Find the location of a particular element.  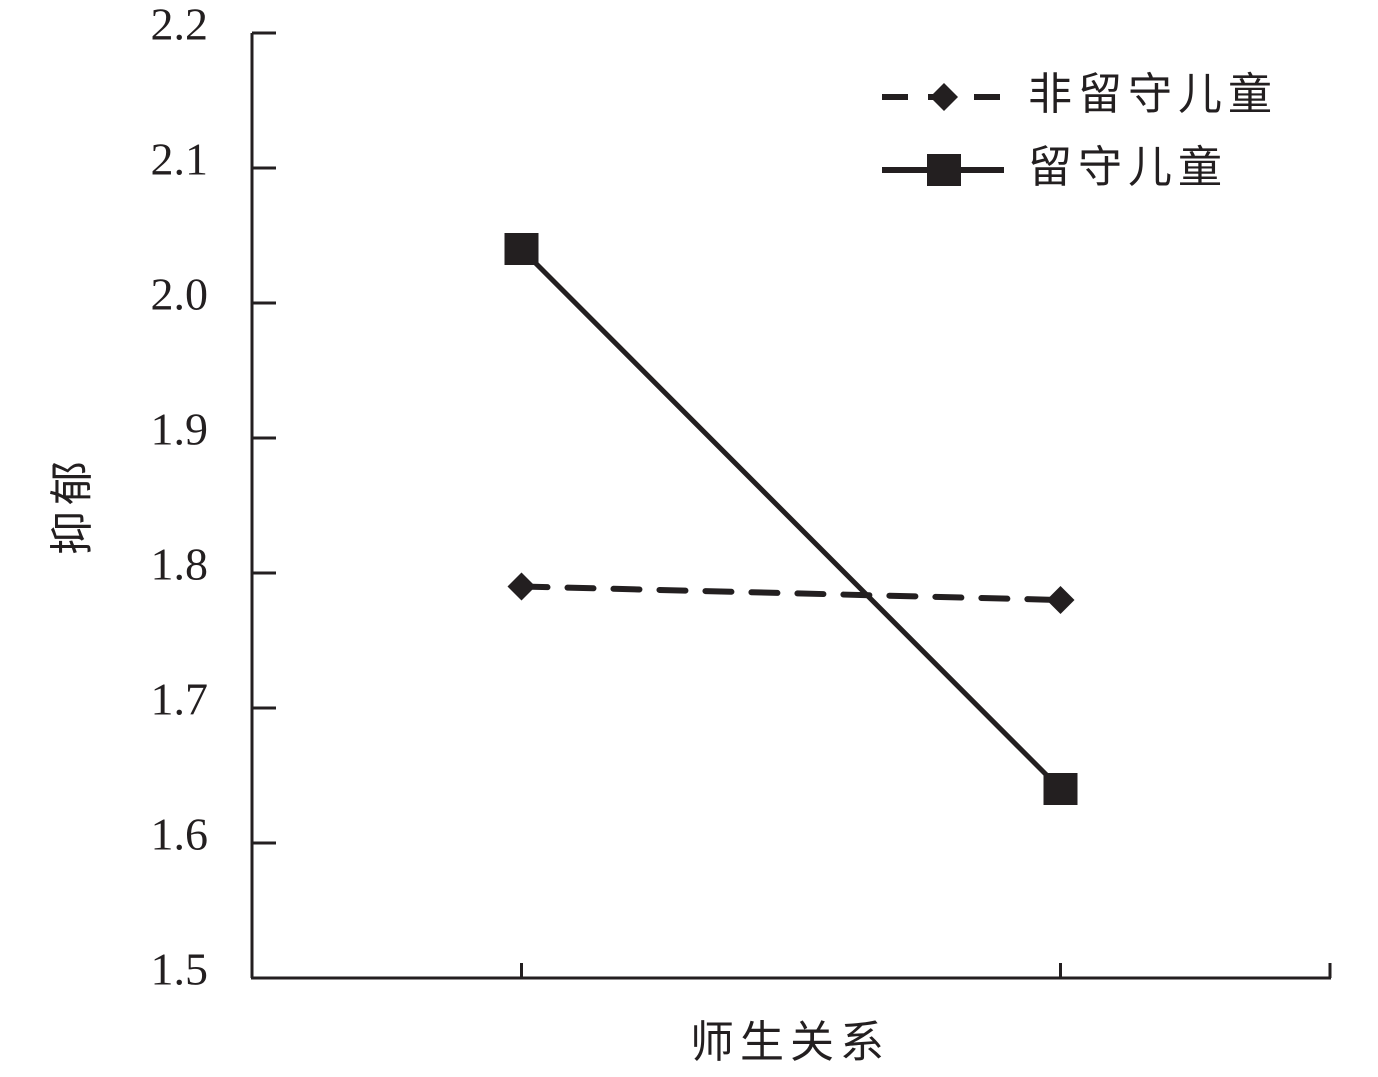

y-tick-label: 1.5 is located at coordinates (180, 969).